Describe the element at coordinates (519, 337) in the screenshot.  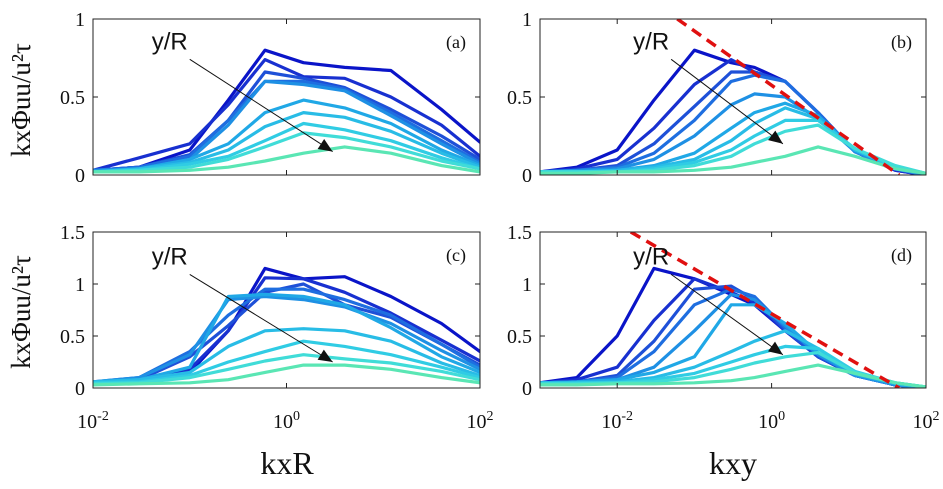
I see `ytick-label-d-1: 0.5` at that location.